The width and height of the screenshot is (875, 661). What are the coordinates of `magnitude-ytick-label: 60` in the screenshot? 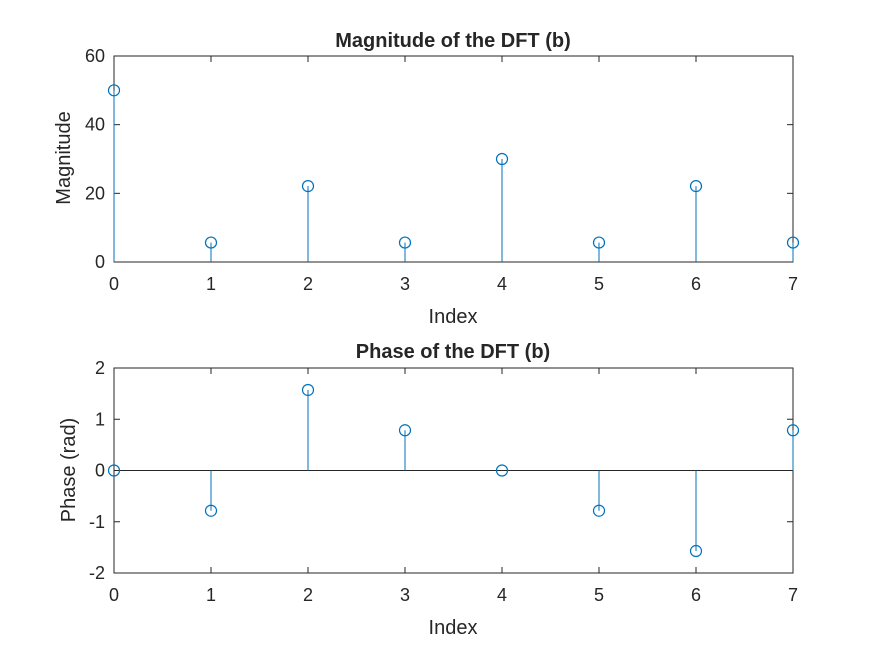 It's located at (95, 56).